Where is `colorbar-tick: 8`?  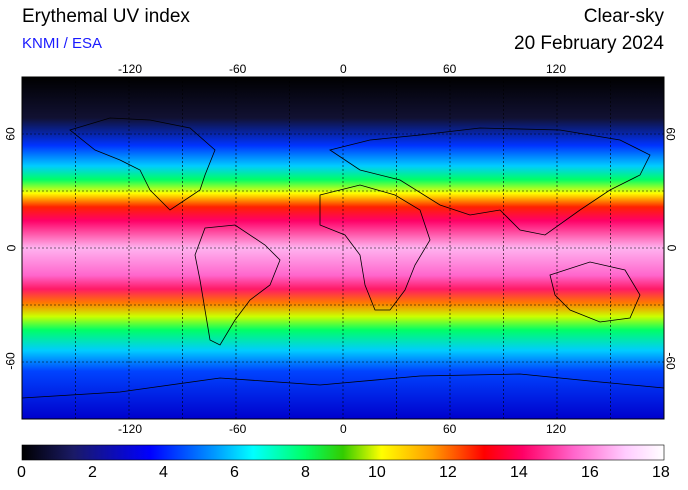 colorbar-tick: 8 is located at coordinates (305, 472).